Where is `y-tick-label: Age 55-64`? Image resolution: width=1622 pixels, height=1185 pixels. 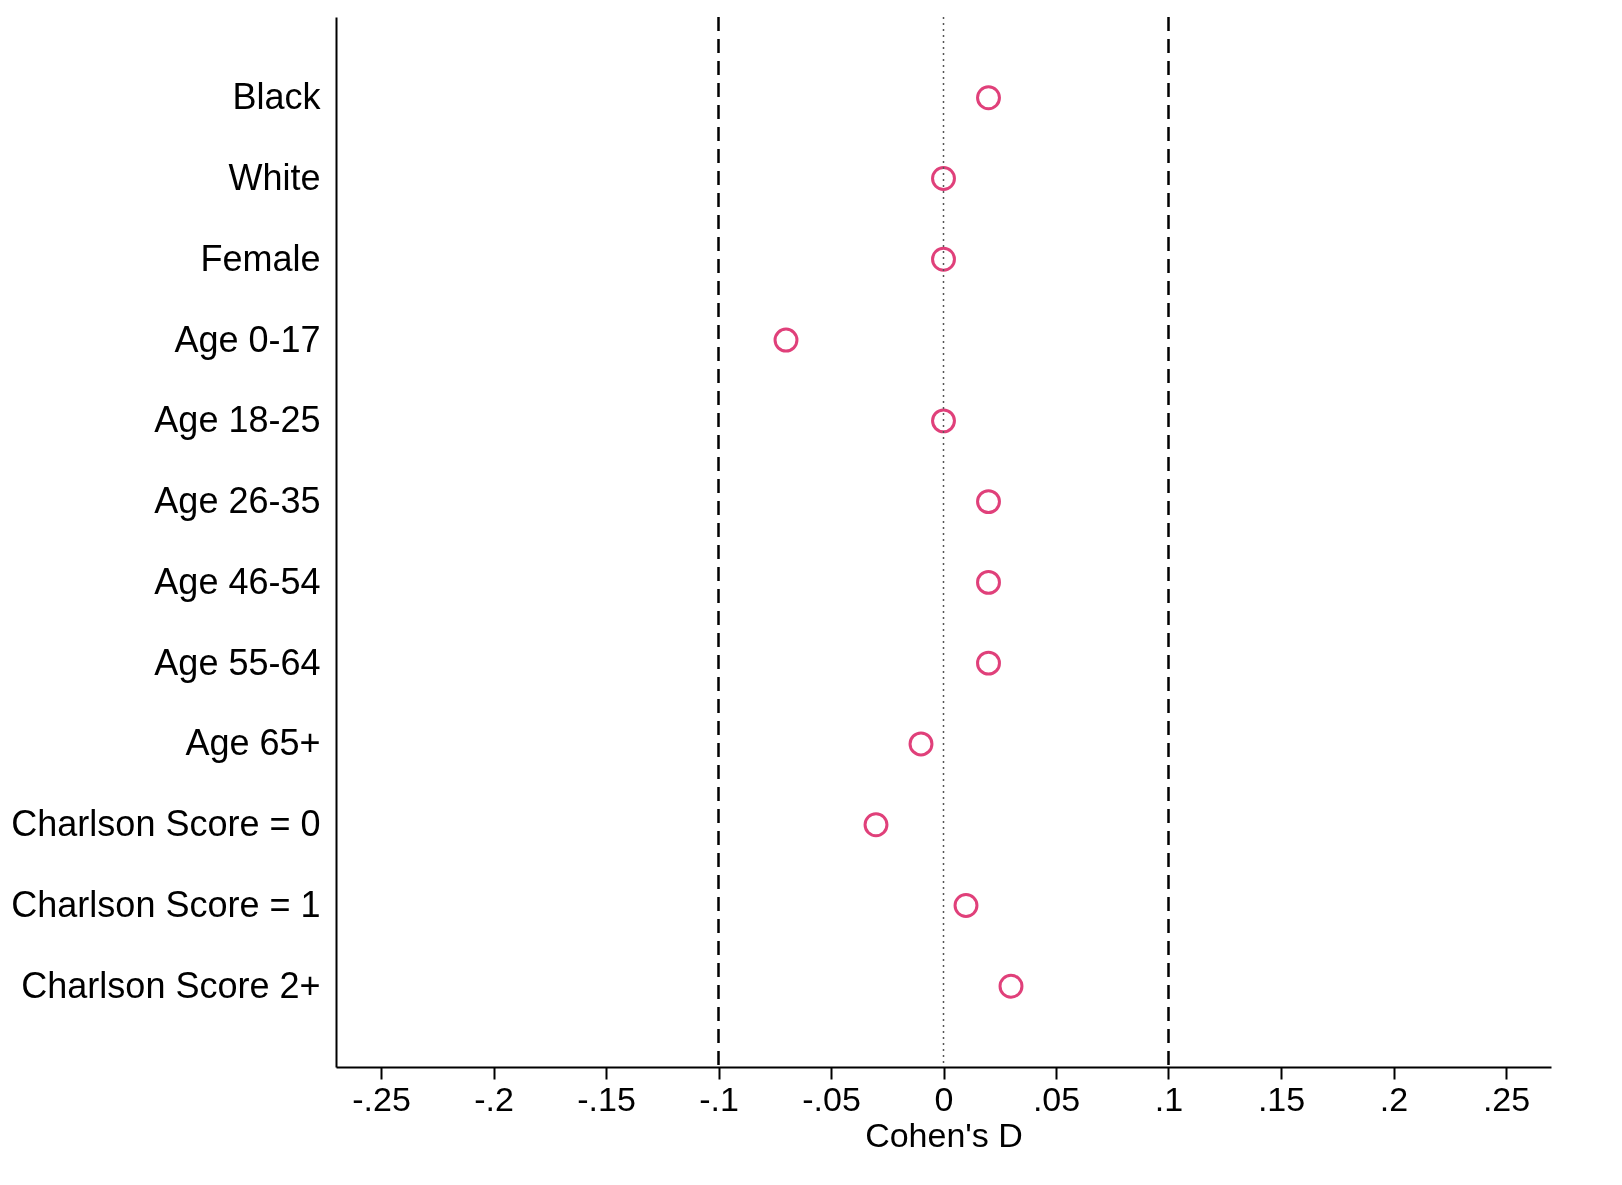 y-tick-label: Age 55-64 is located at coordinates (237, 662).